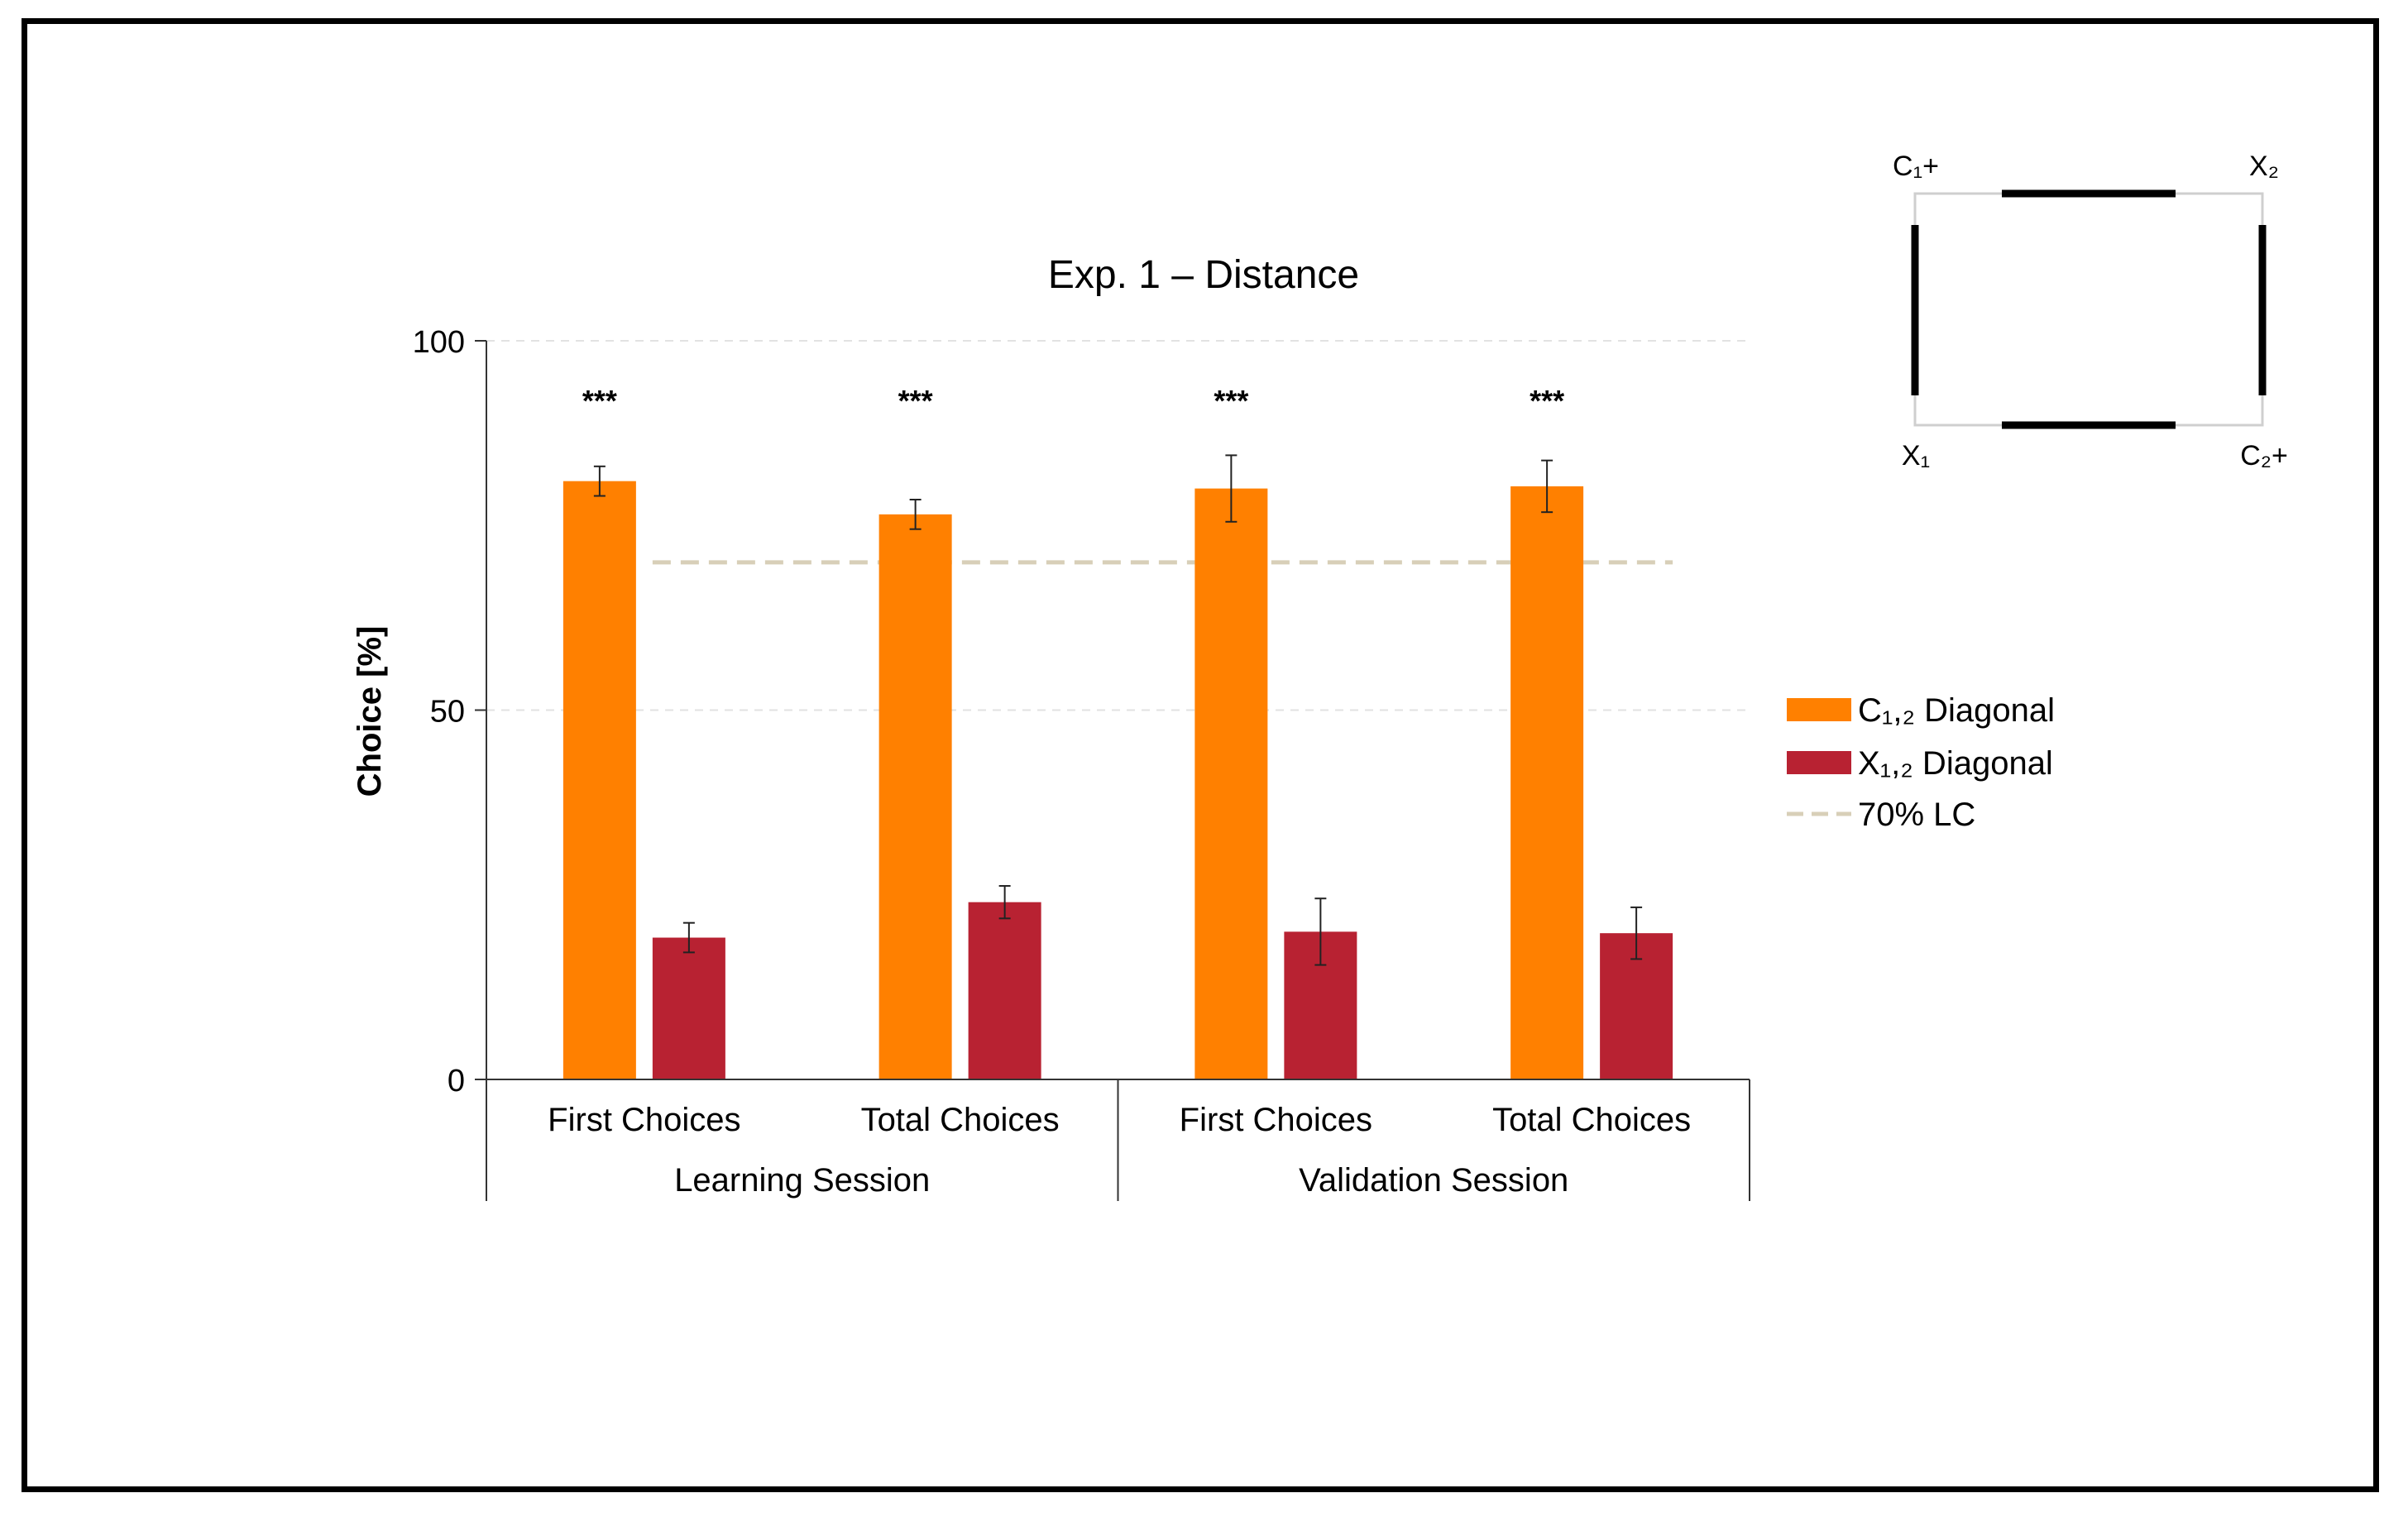 This screenshot has height=1517, width=2408. I want to click on chart-title: Exp. 1 – Distance, so click(1203, 275).